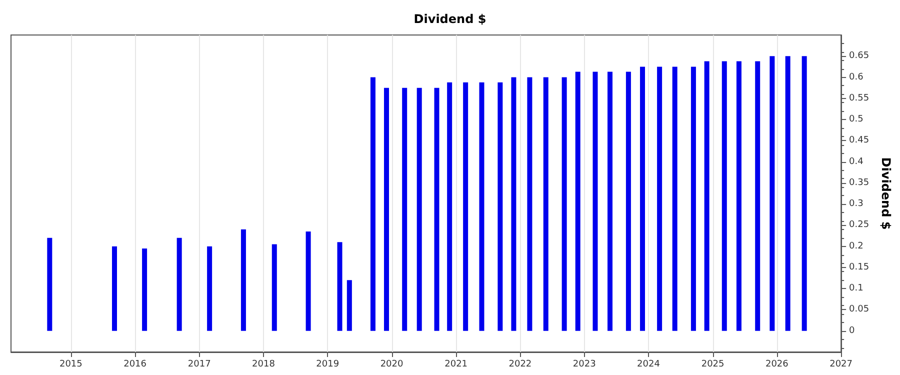 The image size is (900, 375). Describe the element at coordinates (859, 309) in the screenshot. I see `y-tick-label: 0.05` at that location.